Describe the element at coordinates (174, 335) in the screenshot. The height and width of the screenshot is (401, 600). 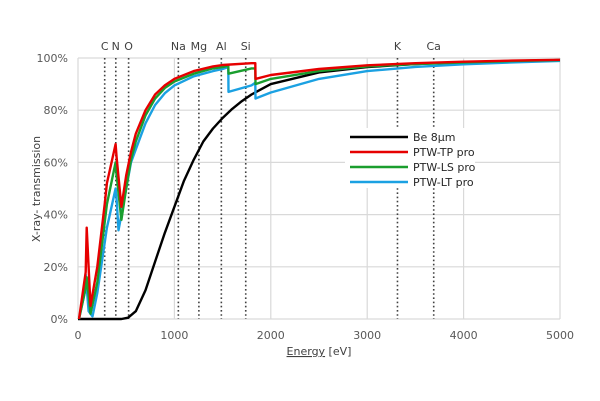
I see `x-tick-label: 1000` at that location.